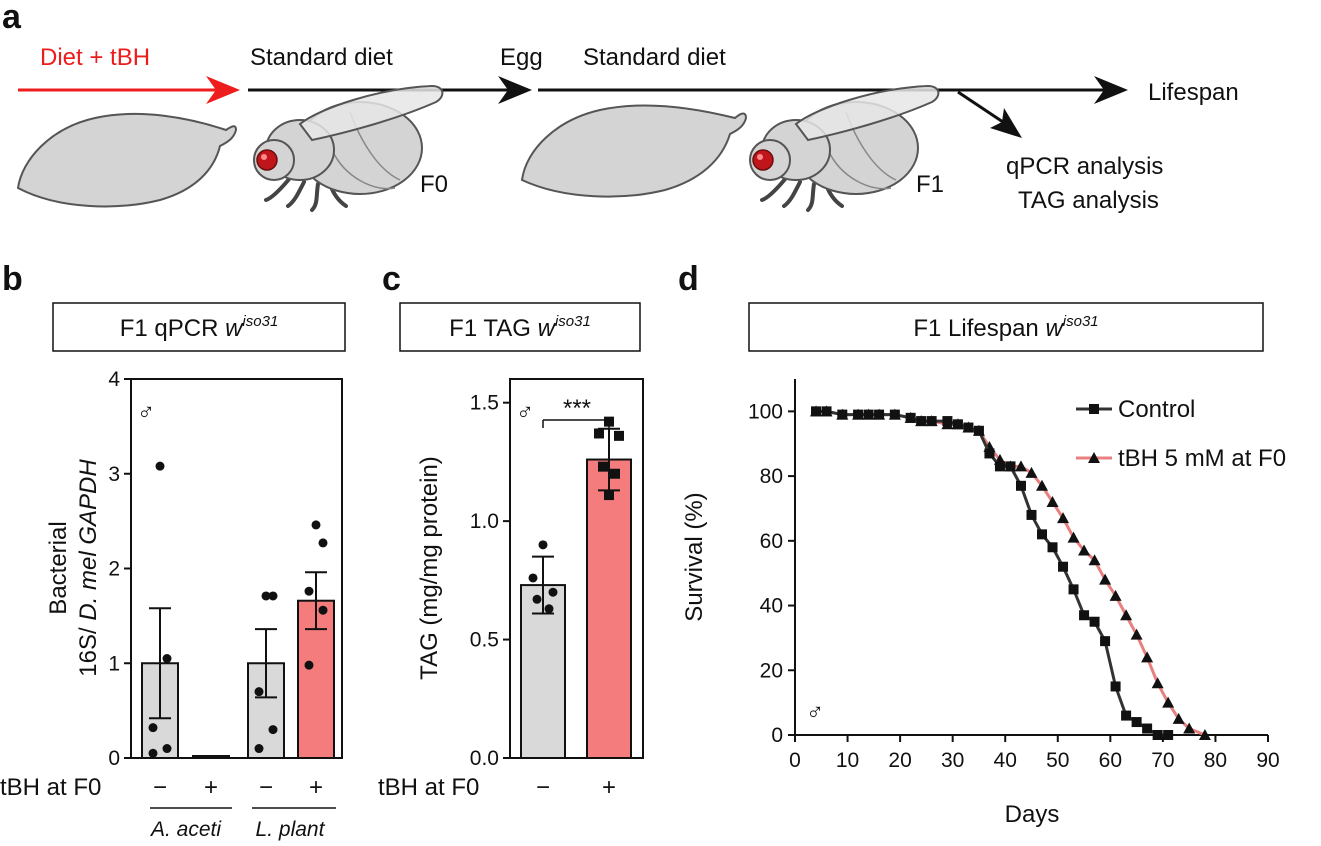  Describe the element at coordinates (146, 412) in the screenshot. I see `panel-b-male-symbol: ♂` at that location.